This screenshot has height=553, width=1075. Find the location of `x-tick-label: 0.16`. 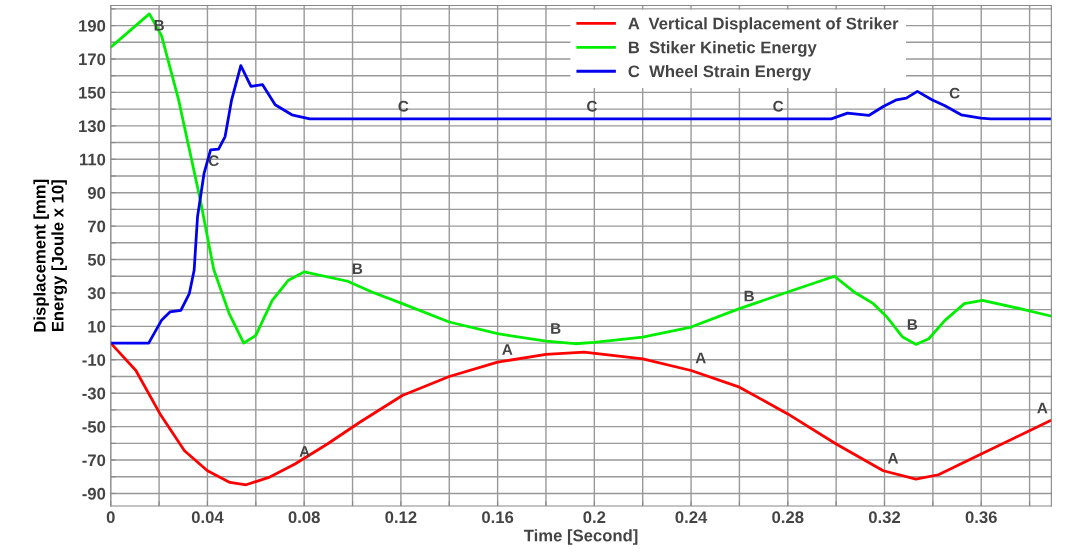

x-tick-label: 0.16 is located at coordinates (498, 517).